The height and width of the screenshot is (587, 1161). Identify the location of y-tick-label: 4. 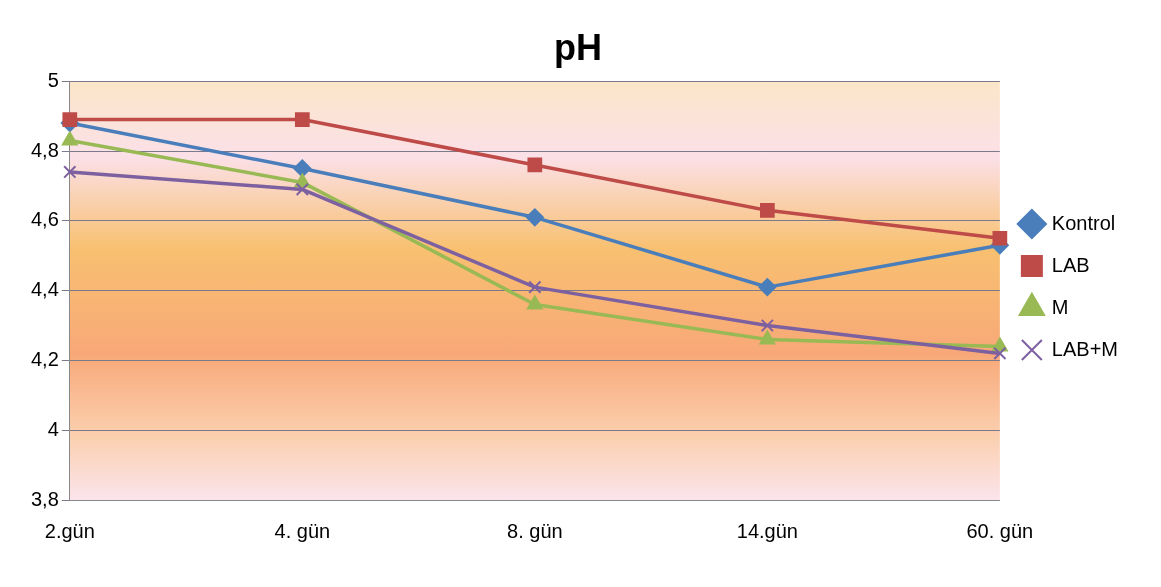
(53, 428).